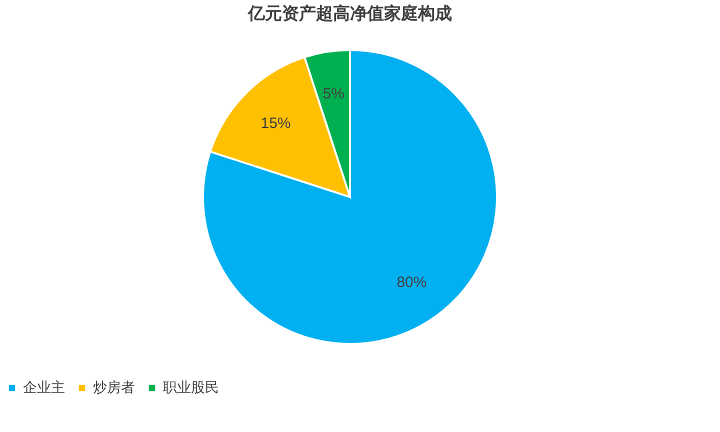 The width and height of the screenshot is (720, 432). What do you see at coordinates (44, 388) in the screenshot?
I see `legend-label: 企业主` at bounding box center [44, 388].